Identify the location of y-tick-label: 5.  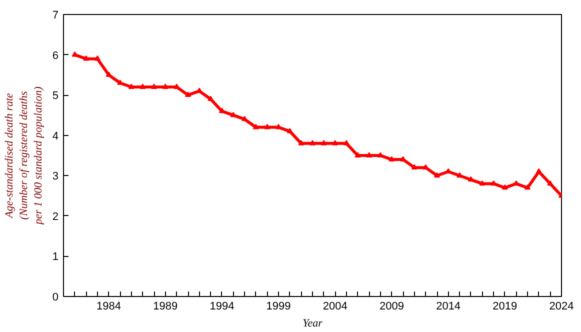
(55, 96).